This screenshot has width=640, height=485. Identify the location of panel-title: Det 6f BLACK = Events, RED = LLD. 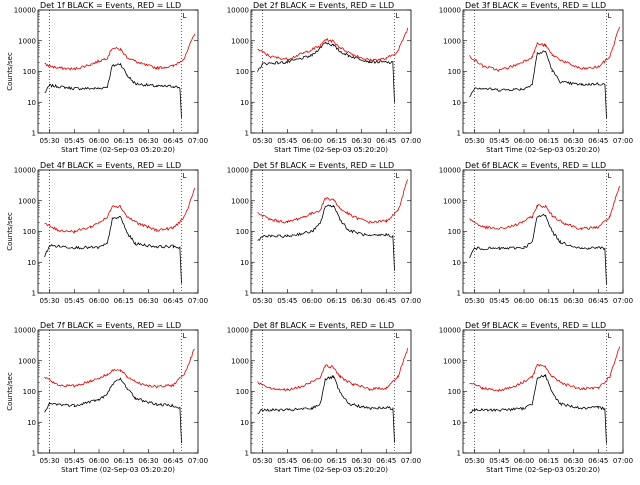
(535, 165).